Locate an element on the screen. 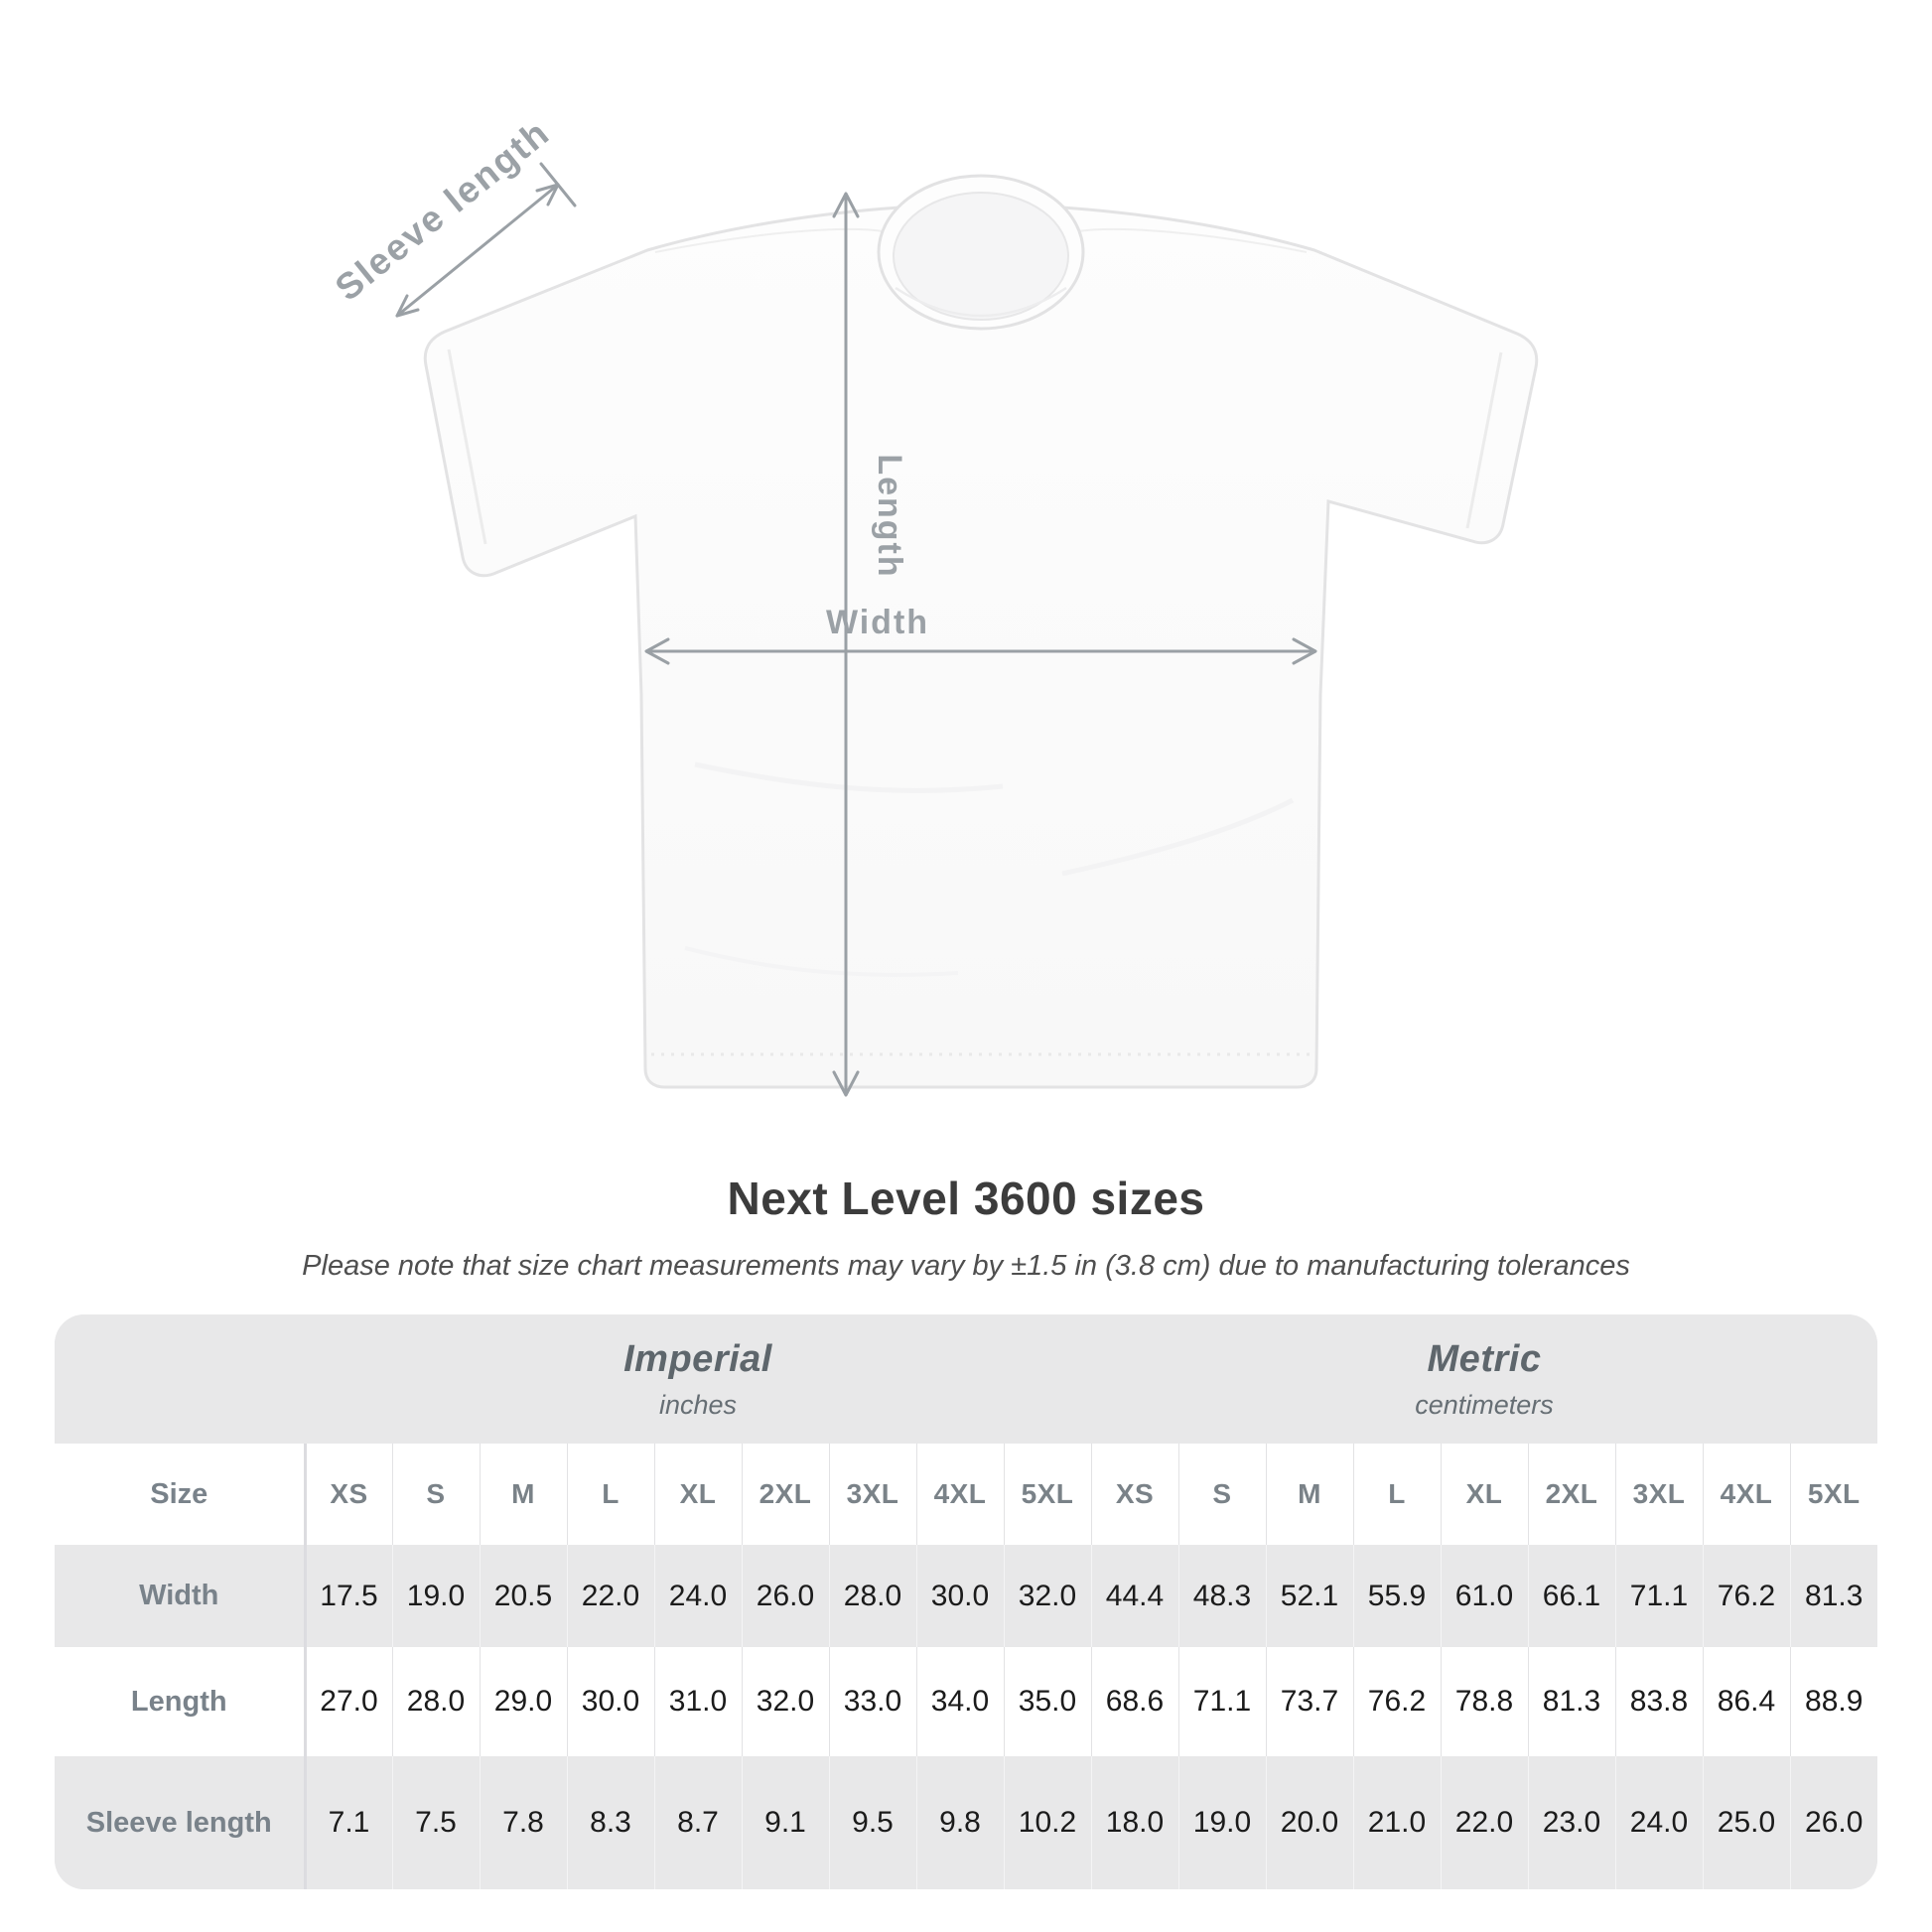  value-cell: 55.9 is located at coordinates (1396, 1596).